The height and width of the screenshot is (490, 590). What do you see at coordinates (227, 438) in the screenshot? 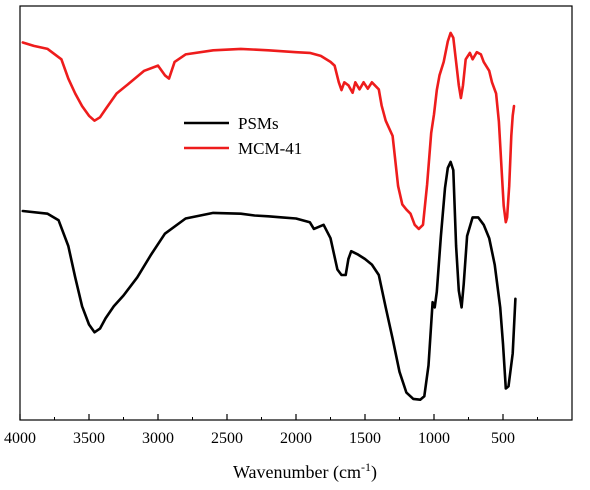
I see `x-tick-label: 2500` at bounding box center [227, 438].